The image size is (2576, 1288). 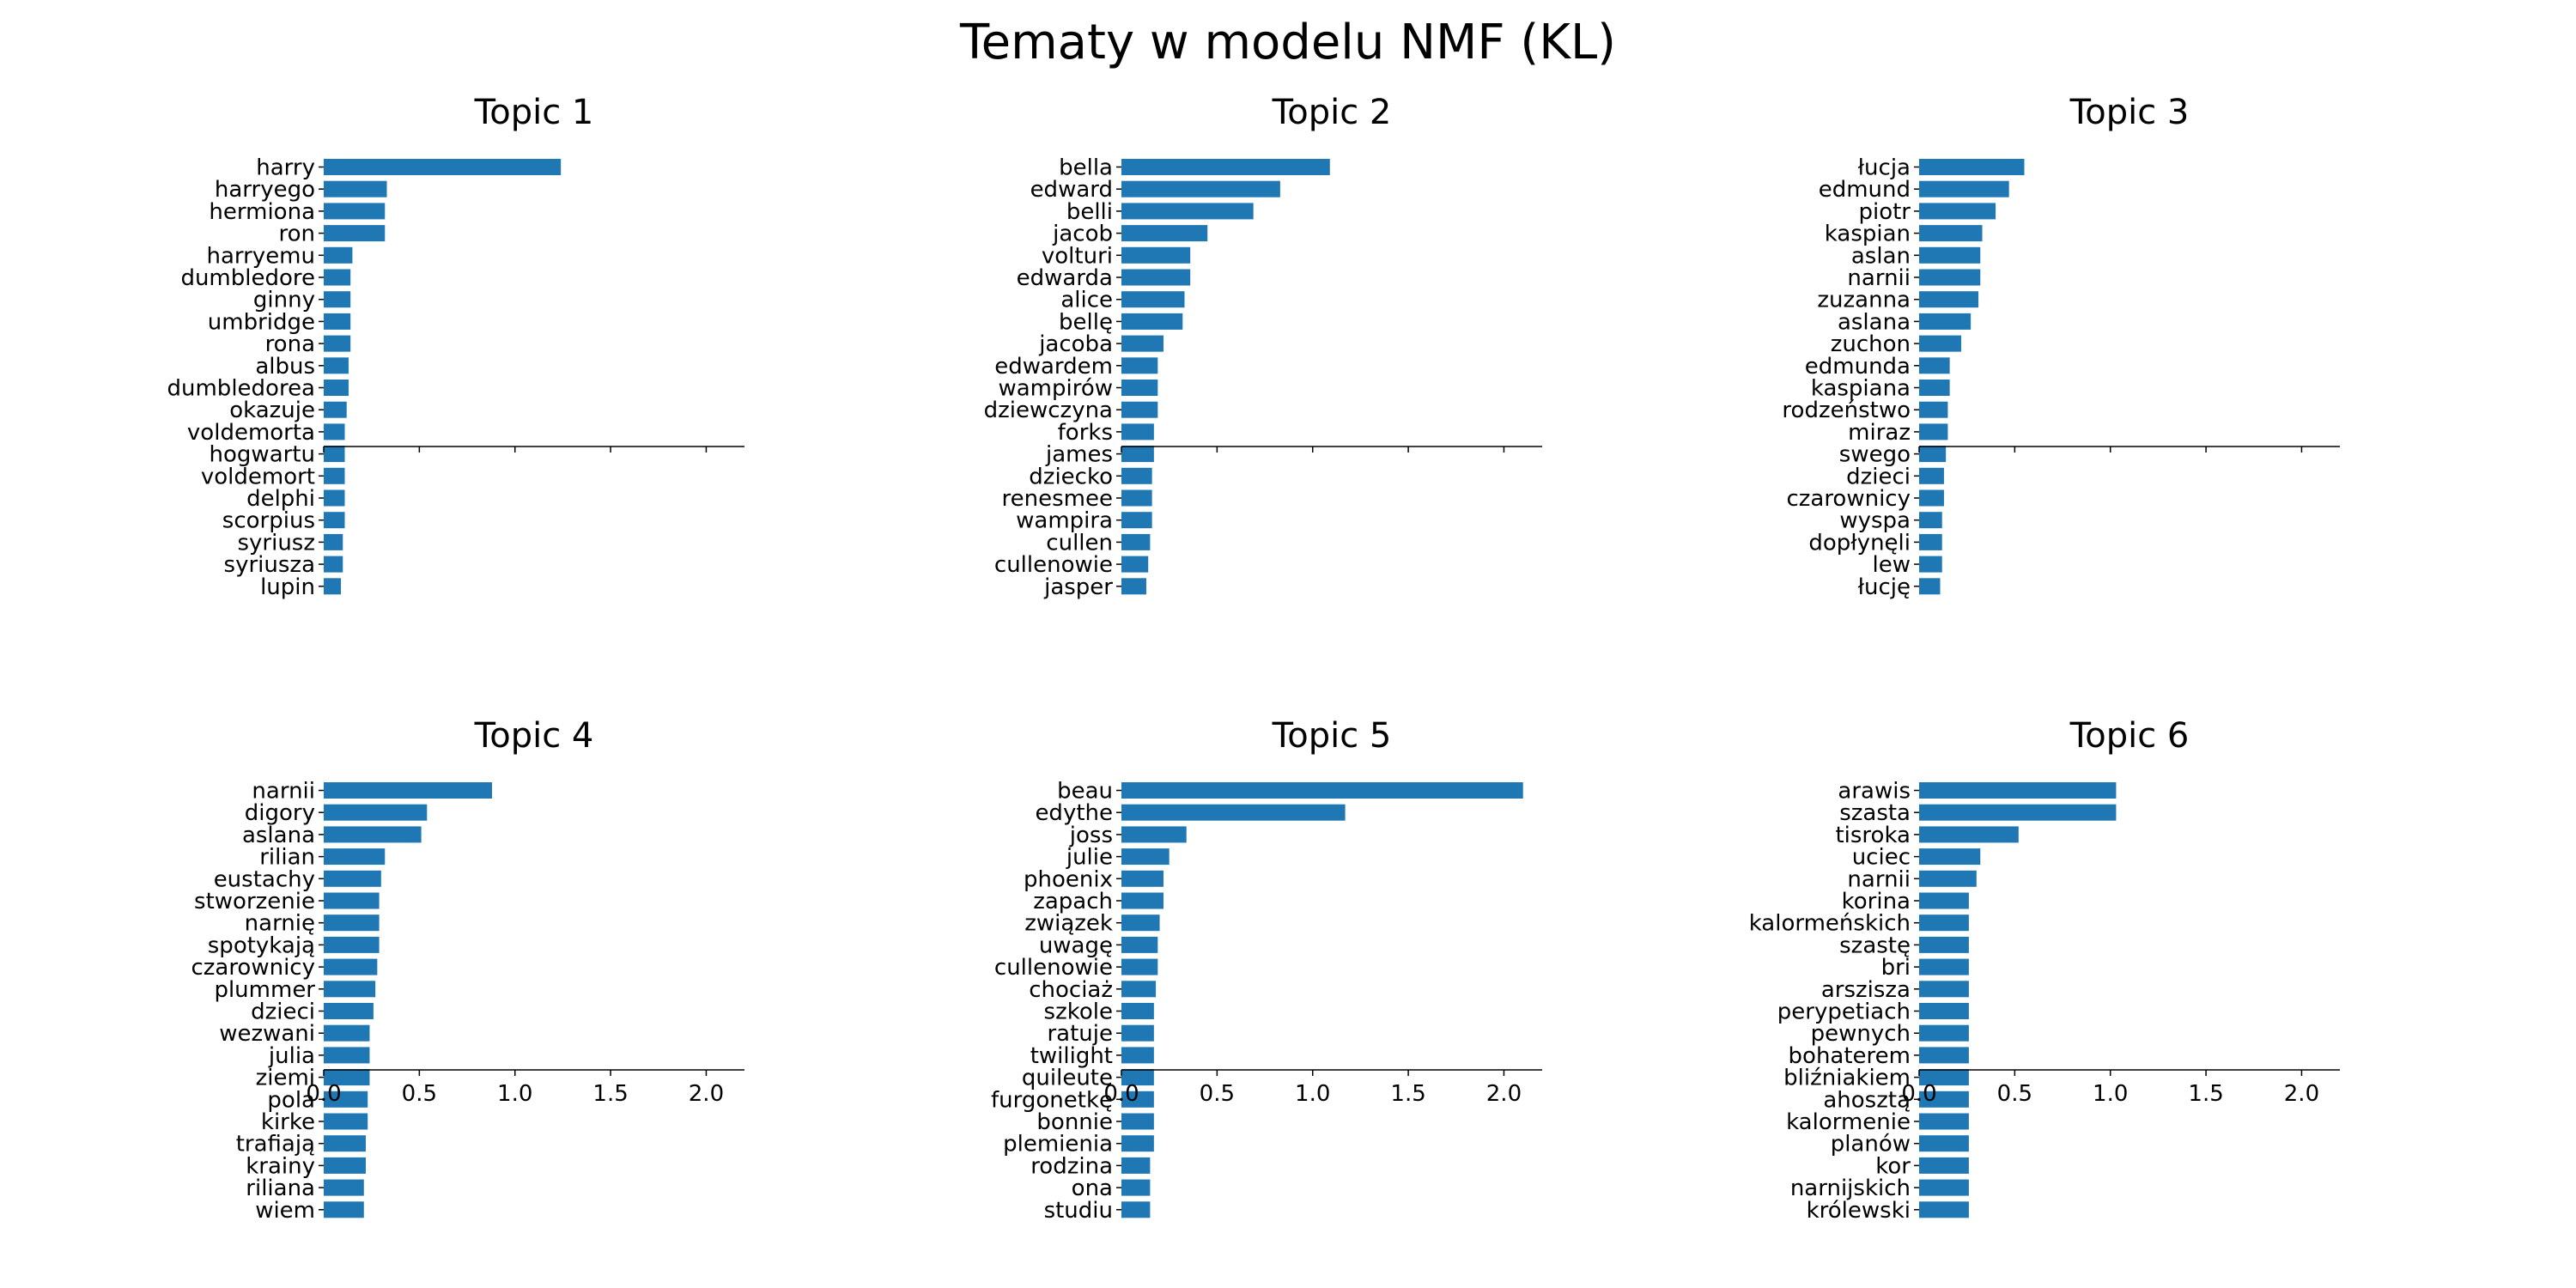 What do you see at coordinates (1071, 1166) in the screenshot?
I see `category-label: rodzina` at bounding box center [1071, 1166].